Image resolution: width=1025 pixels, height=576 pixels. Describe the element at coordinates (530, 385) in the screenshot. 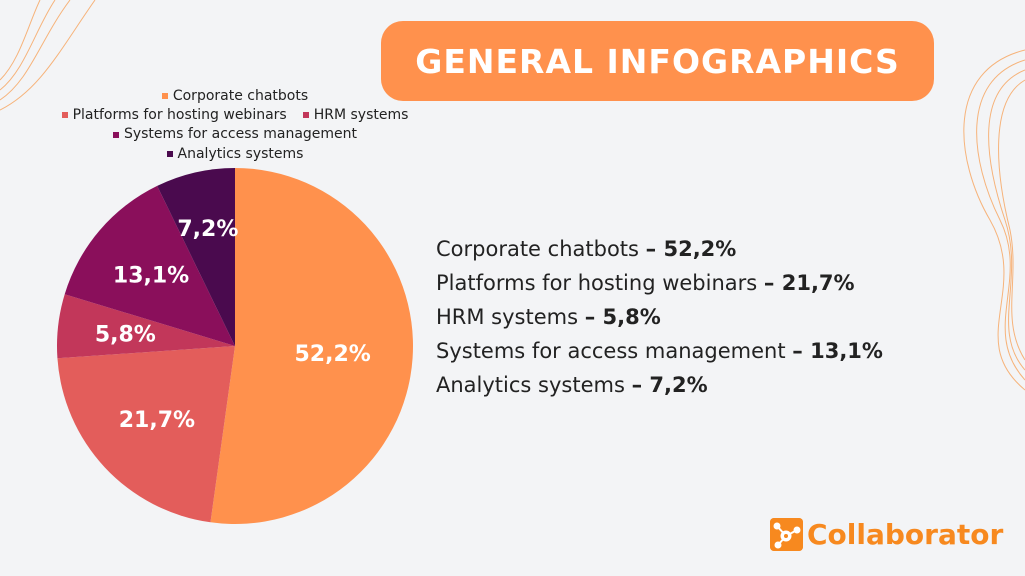

I see `summary-name: Analytics systems` at that location.